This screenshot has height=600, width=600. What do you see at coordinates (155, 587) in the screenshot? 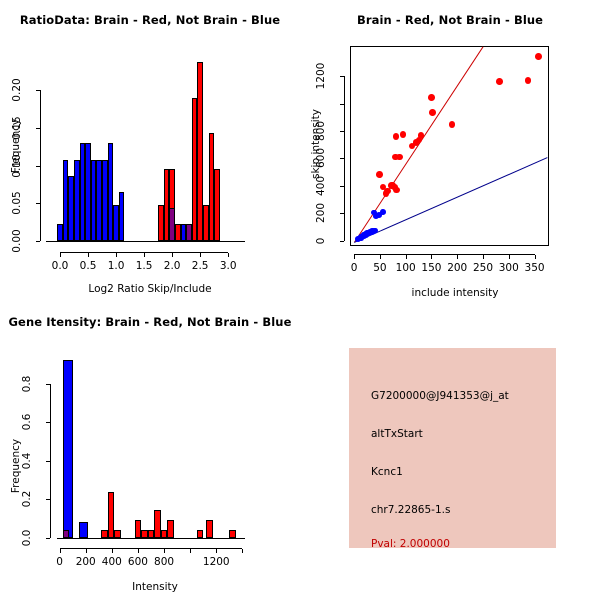
I see `gene-histogram-xlabel: Intensity` at bounding box center [155, 587].